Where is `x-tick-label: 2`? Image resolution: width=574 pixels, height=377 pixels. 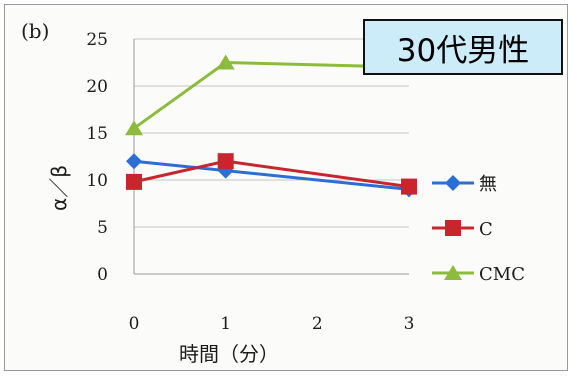 x-tick-label: 2 is located at coordinates (317, 324).